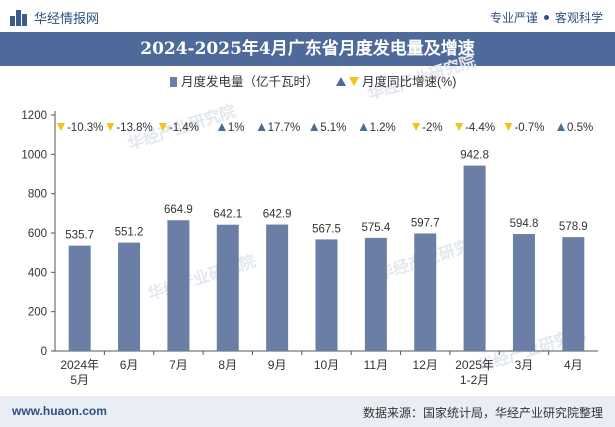 This screenshot has height=427, width=615. Describe the element at coordinates (573, 365) in the screenshot. I see `x-tick-label: 4月` at that location.